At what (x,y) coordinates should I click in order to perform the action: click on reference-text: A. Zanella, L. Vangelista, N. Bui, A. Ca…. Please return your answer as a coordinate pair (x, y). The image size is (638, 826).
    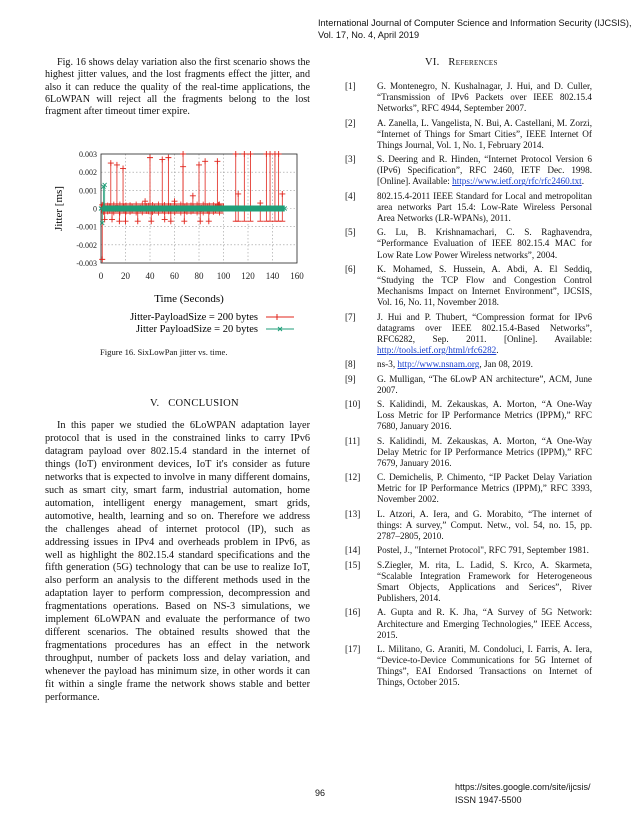
    Looking at the image, I should click on (484, 133).